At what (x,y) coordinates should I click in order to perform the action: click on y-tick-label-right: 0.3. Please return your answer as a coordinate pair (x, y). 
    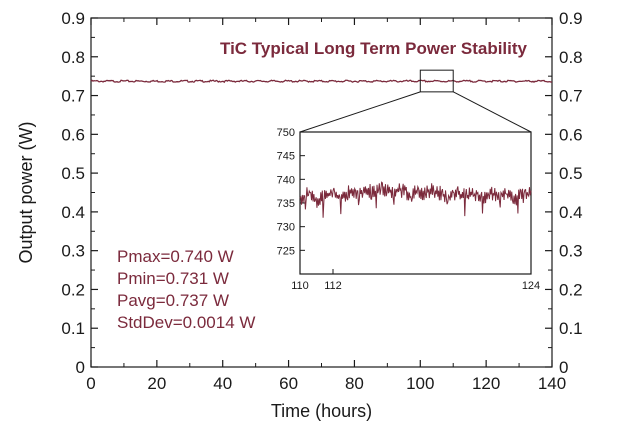
    Looking at the image, I should click on (571, 251).